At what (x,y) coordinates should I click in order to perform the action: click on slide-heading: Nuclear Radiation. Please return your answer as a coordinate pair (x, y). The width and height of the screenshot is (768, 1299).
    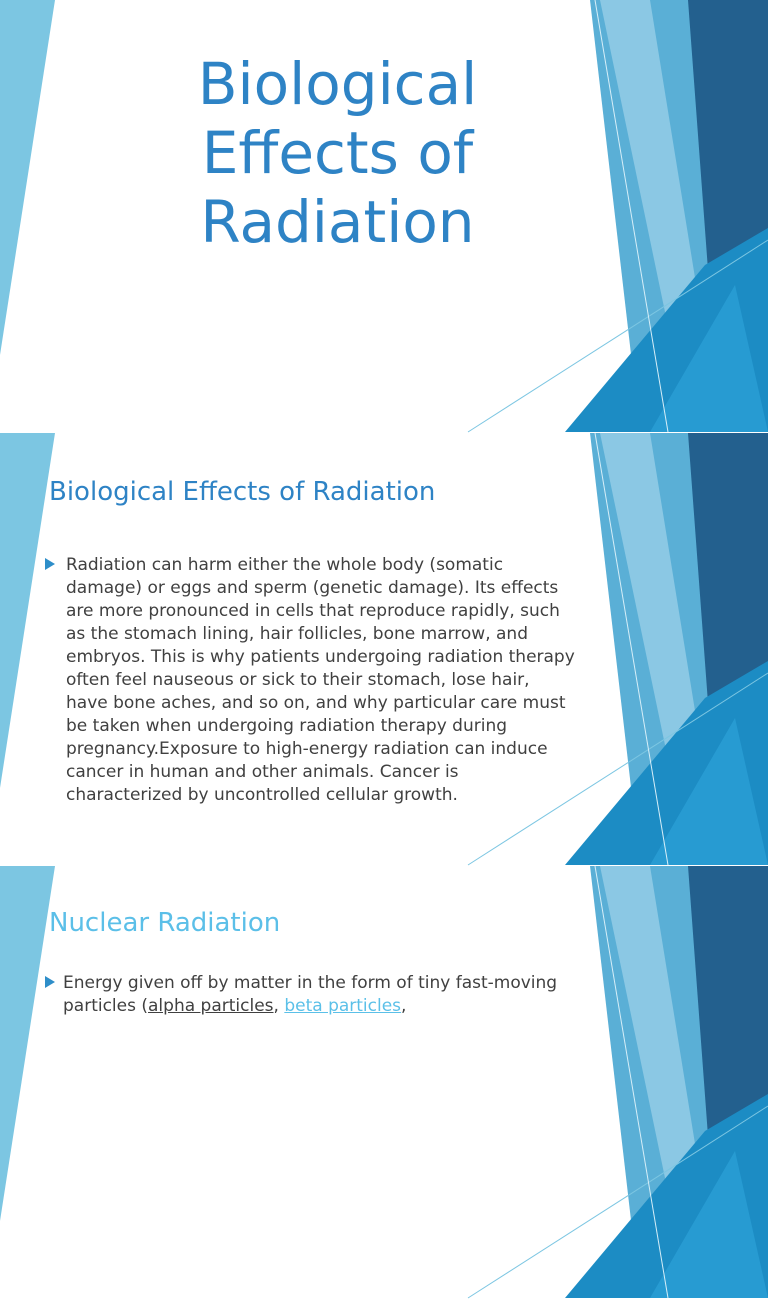
    Looking at the image, I should click on (165, 923).